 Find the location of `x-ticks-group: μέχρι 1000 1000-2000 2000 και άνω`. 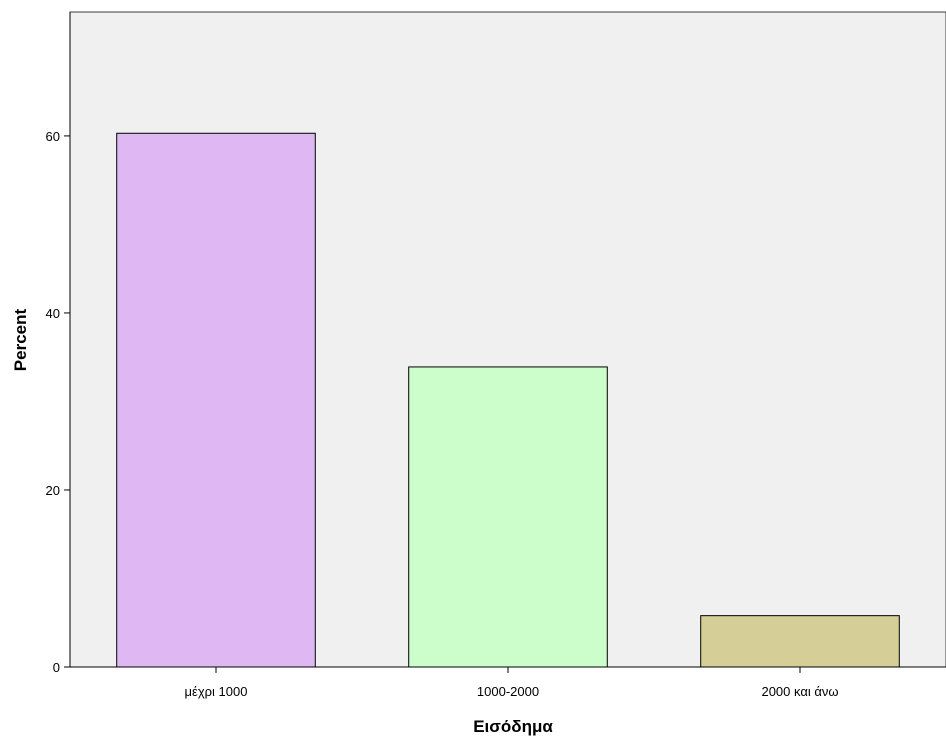

x-ticks-group: μέχρι 1000 1000-2000 2000 και άνω is located at coordinates (512, 683).